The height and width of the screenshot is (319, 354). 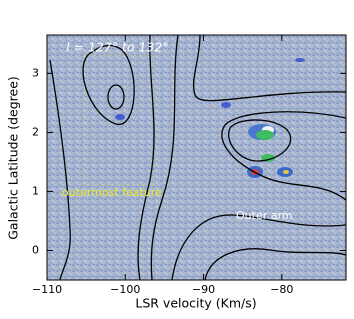 What do you see at coordinates (35, 72) in the screenshot?
I see `y-tick-label: 3` at bounding box center [35, 72].